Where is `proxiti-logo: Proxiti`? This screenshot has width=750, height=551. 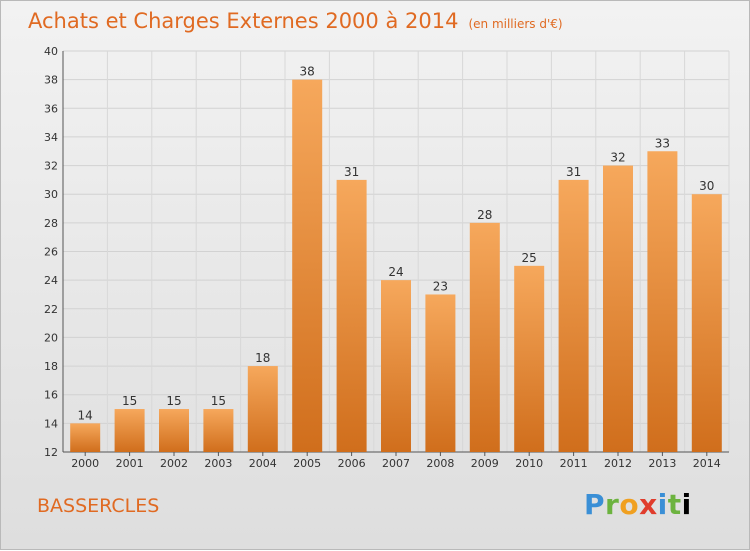 proxiti-logo: Proxiti is located at coordinates (638, 504).